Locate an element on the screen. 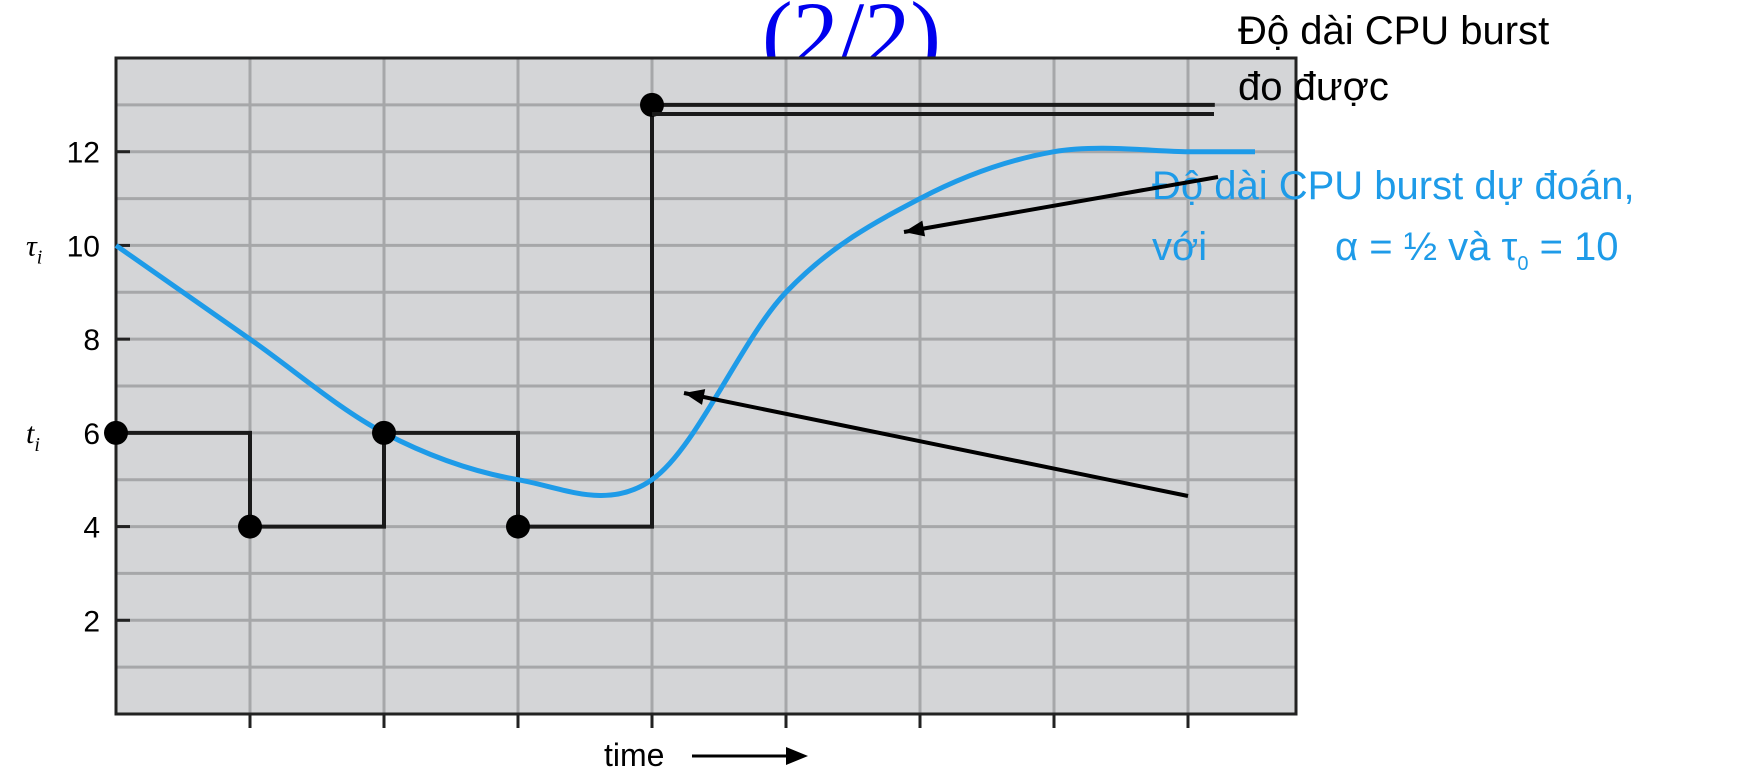 The image size is (1746, 770). predicted-label-line2b: α = ½ và τ0 = 10 is located at coordinates (1477, 250).